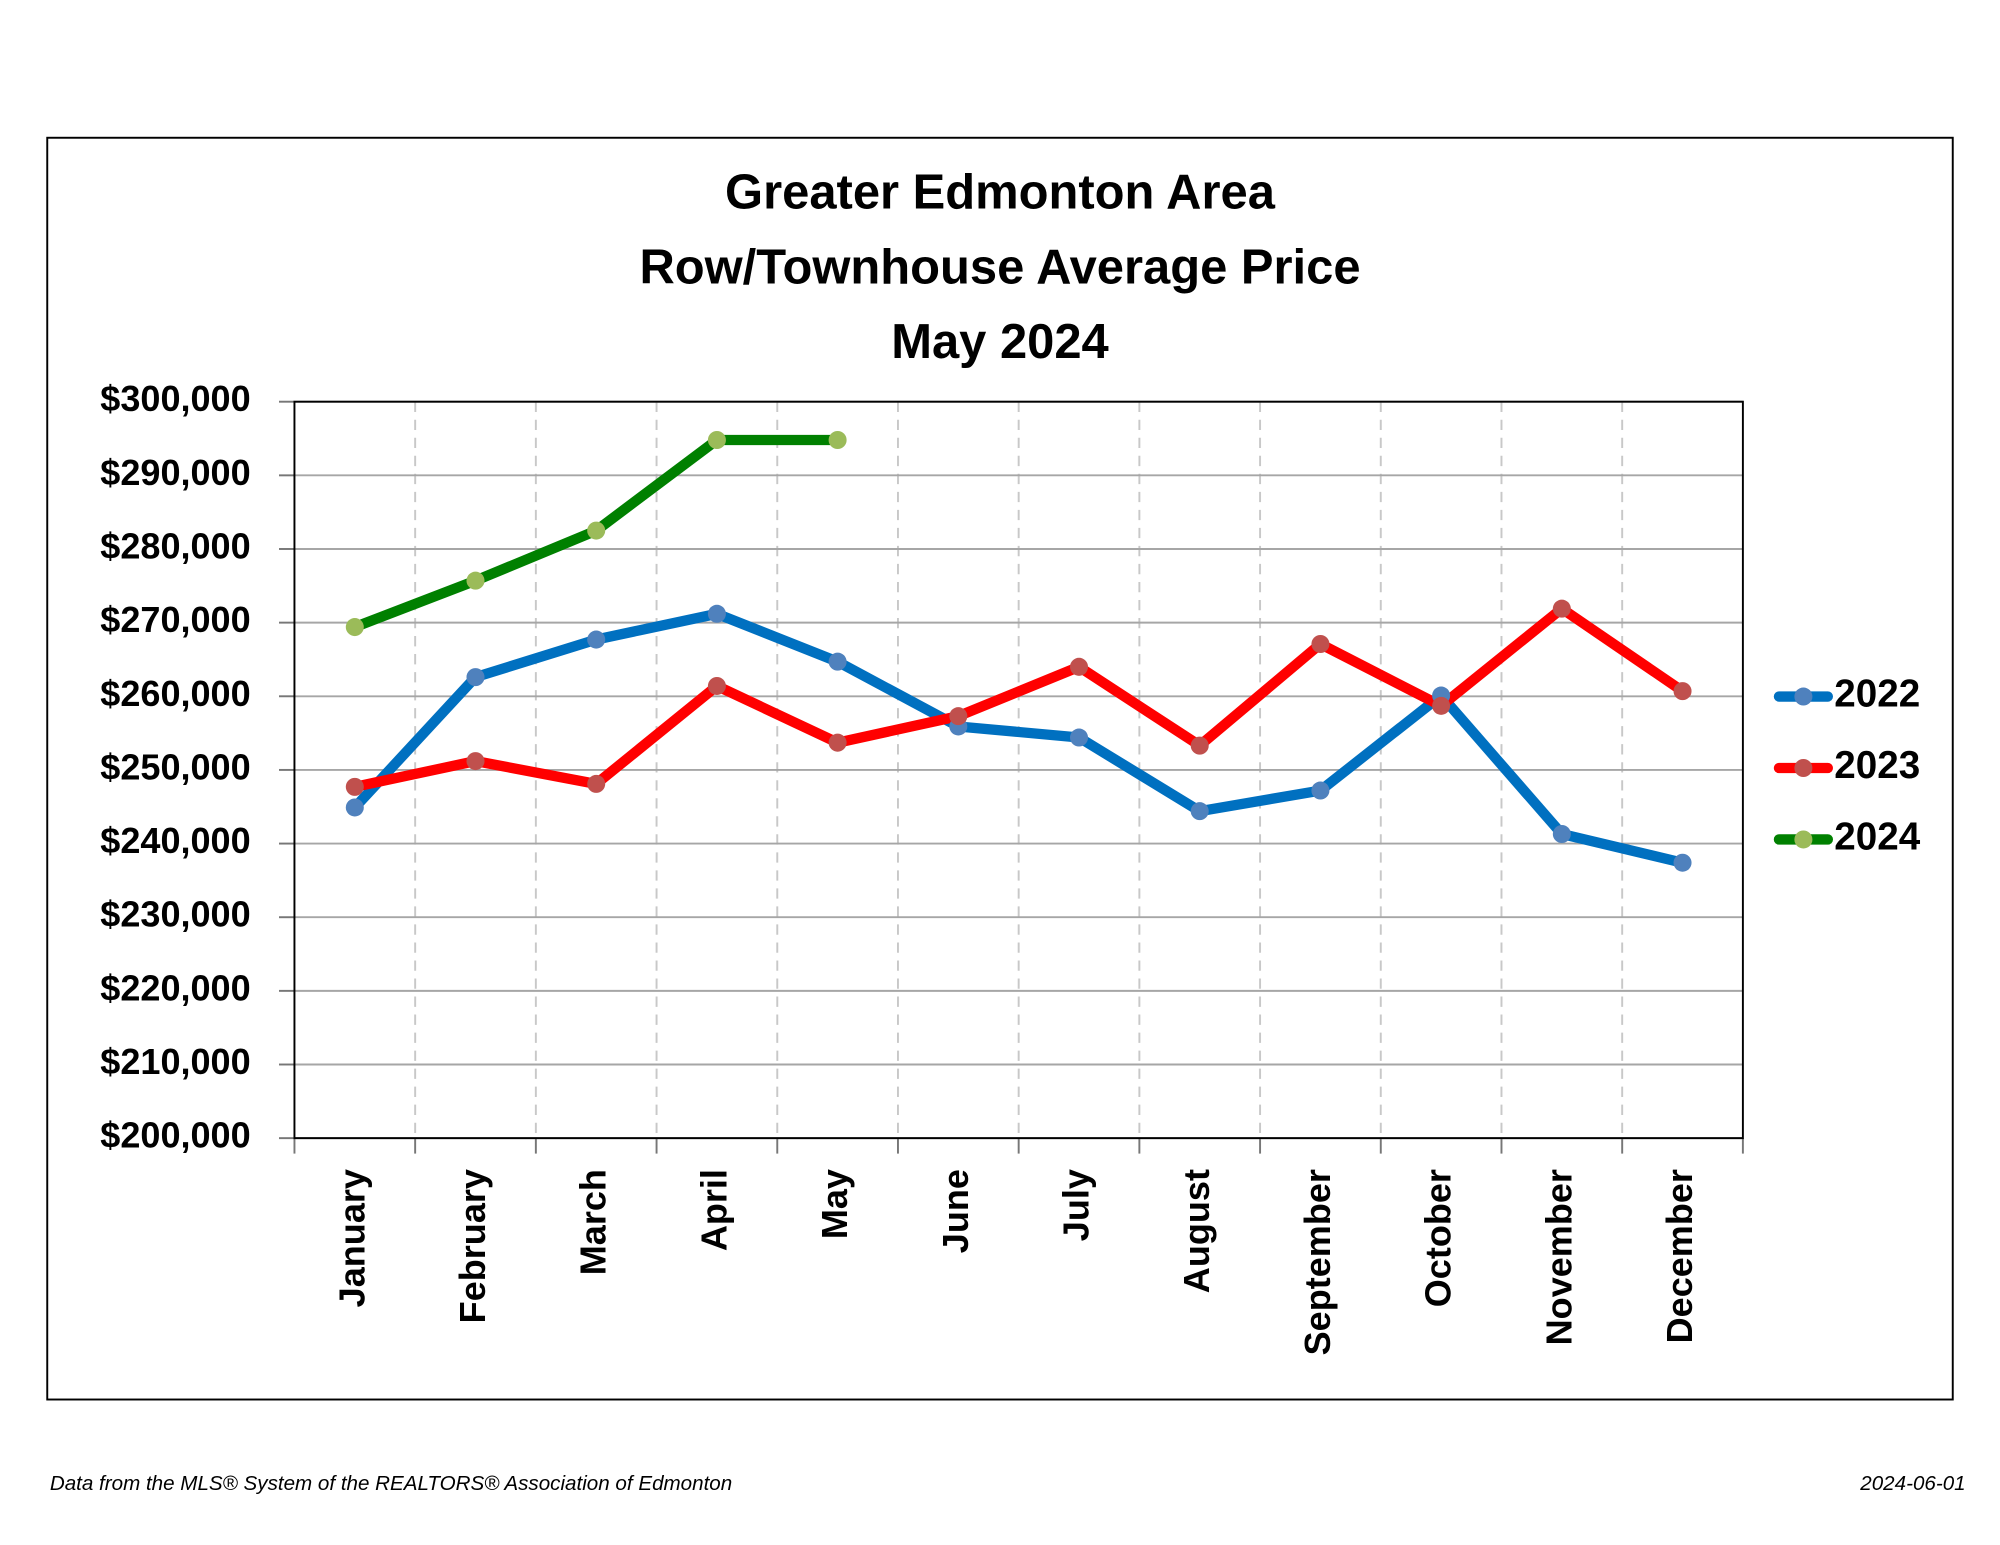  What do you see at coordinates (593, 1222) in the screenshot?
I see `x-tick-label: March` at bounding box center [593, 1222].